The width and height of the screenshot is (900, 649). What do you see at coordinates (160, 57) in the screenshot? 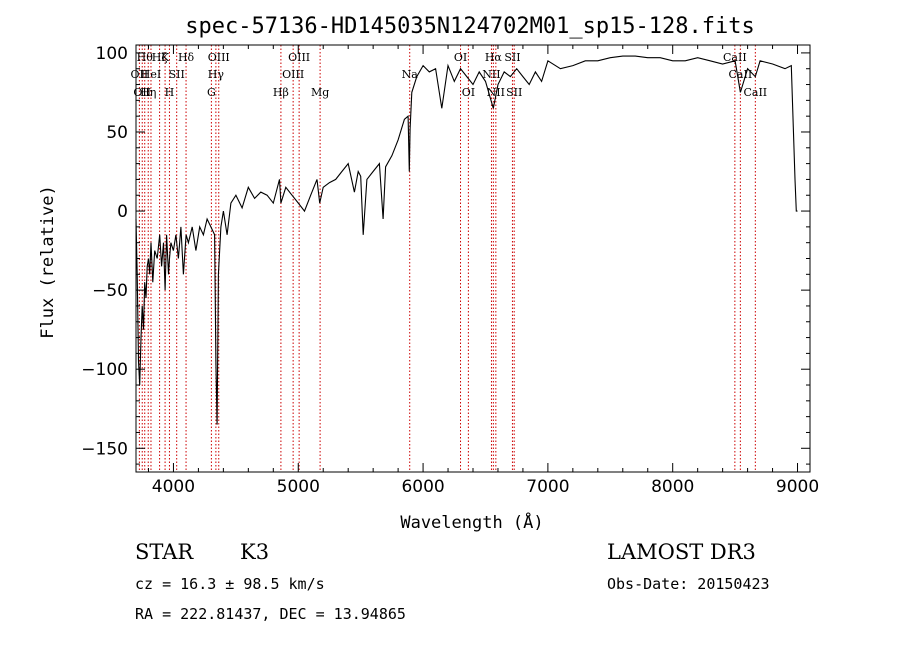
I see `spectral-line-label: Hζ` at bounding box center [160, 57].